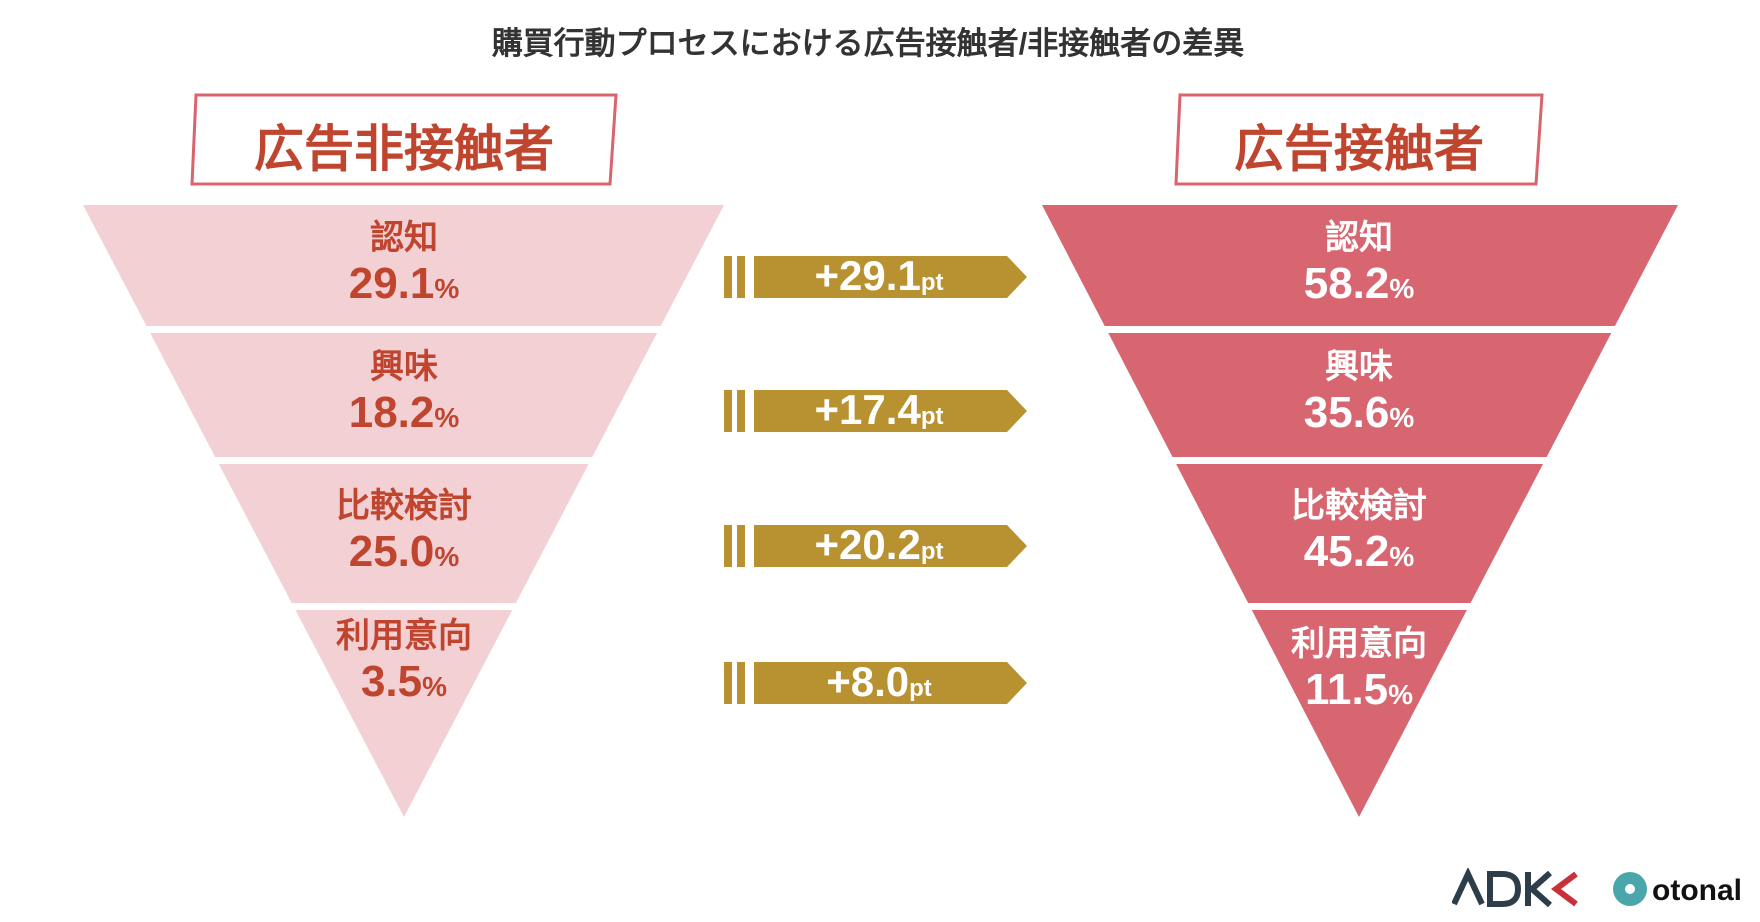  What do you see at coordinates (867, 409) in the screenshot?
I see `difference-value: +17.4` at bounding box center [867, 409].